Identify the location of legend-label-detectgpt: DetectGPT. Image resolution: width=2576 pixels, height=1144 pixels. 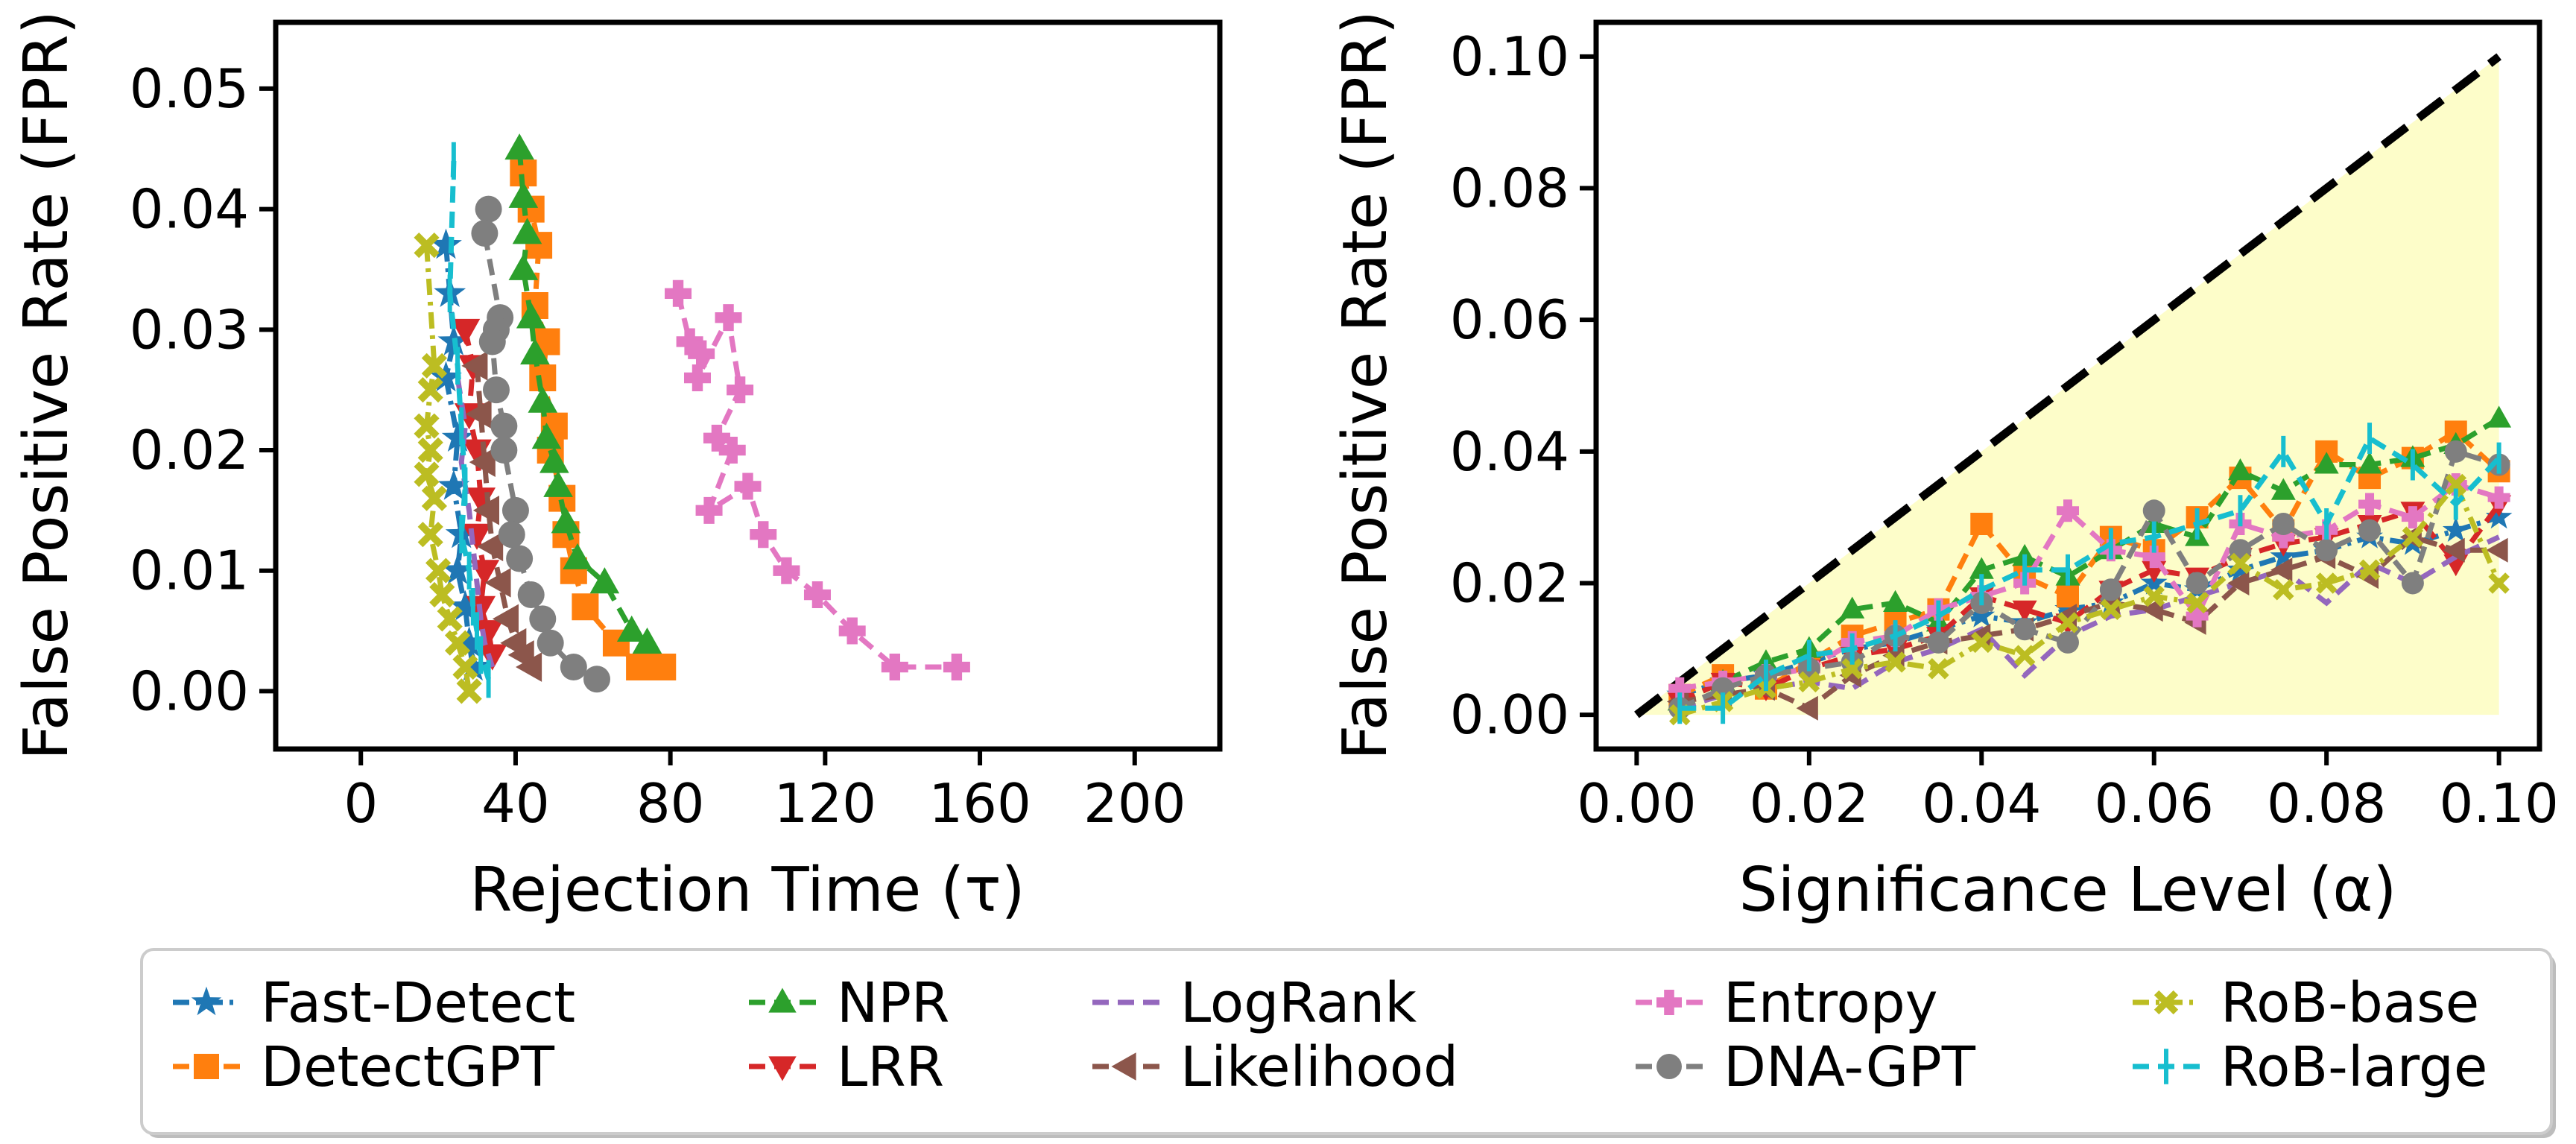
(408, 1067).